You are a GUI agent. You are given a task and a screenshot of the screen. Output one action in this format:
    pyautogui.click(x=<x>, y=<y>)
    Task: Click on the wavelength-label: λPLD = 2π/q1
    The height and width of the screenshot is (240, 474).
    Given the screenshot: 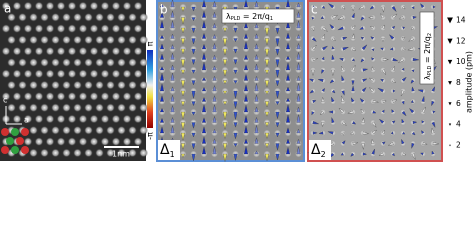 What is the action you would take?
    pyautogui.click(x=249, y=17)
    